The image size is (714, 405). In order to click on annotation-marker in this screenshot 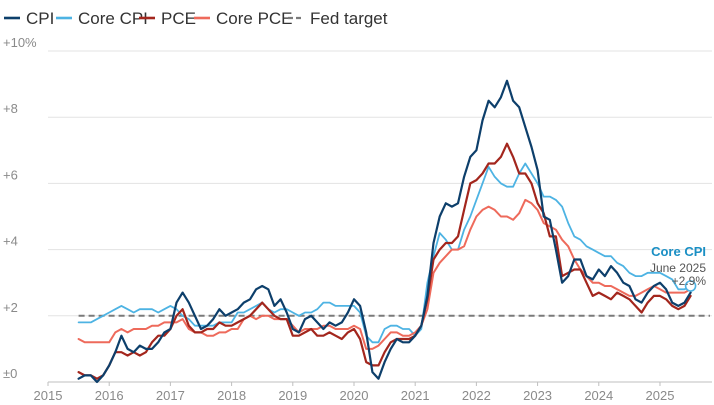, I will do `click(690, 286)`.